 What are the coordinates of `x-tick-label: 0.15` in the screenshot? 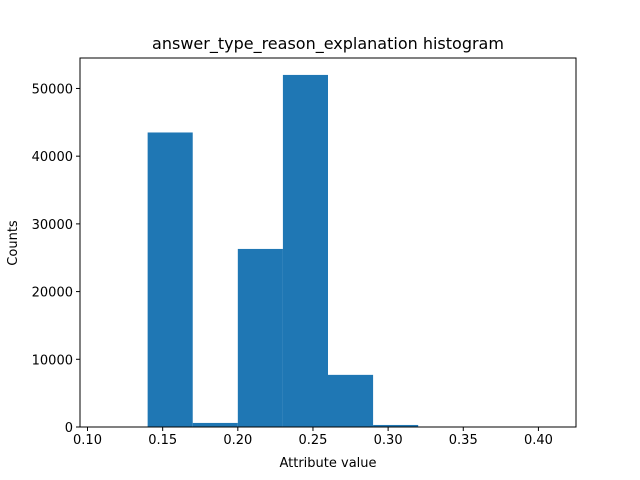 It's located at (162, 440).